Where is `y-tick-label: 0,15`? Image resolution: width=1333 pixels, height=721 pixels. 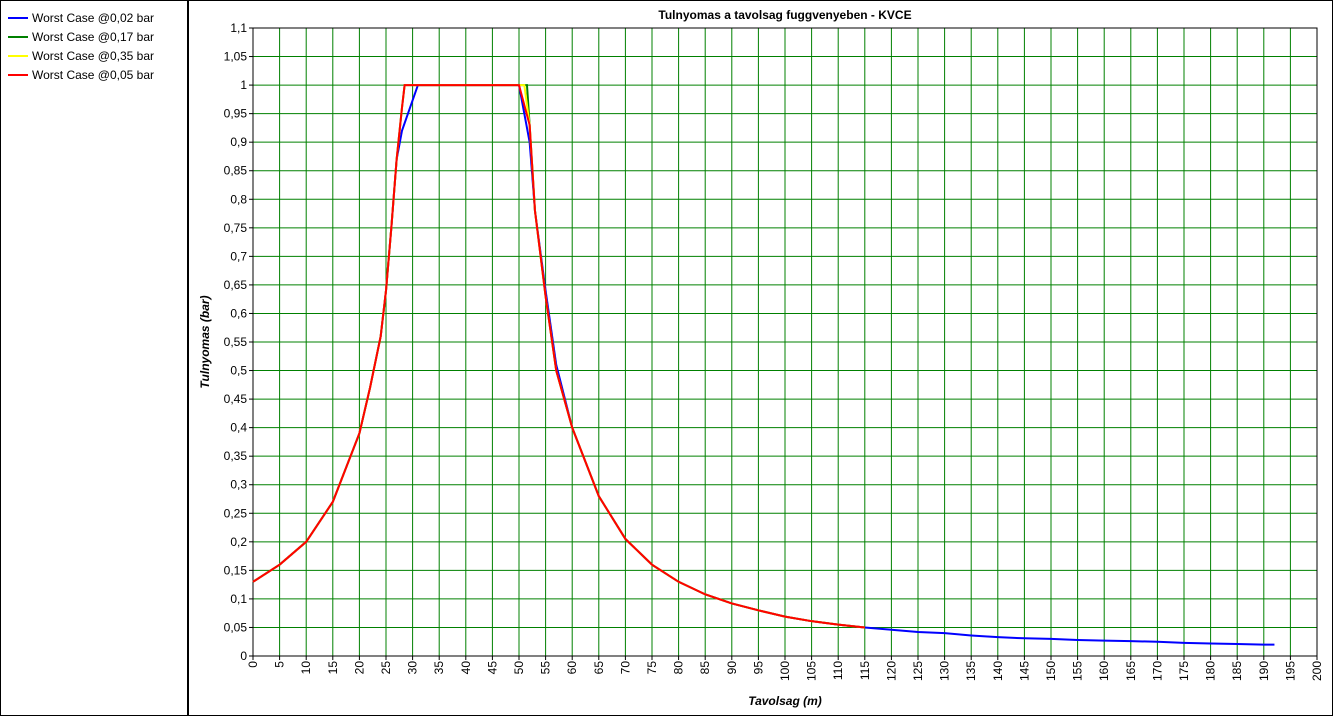 y-tick-label: 0,15 is located at coordinates (236, 570).